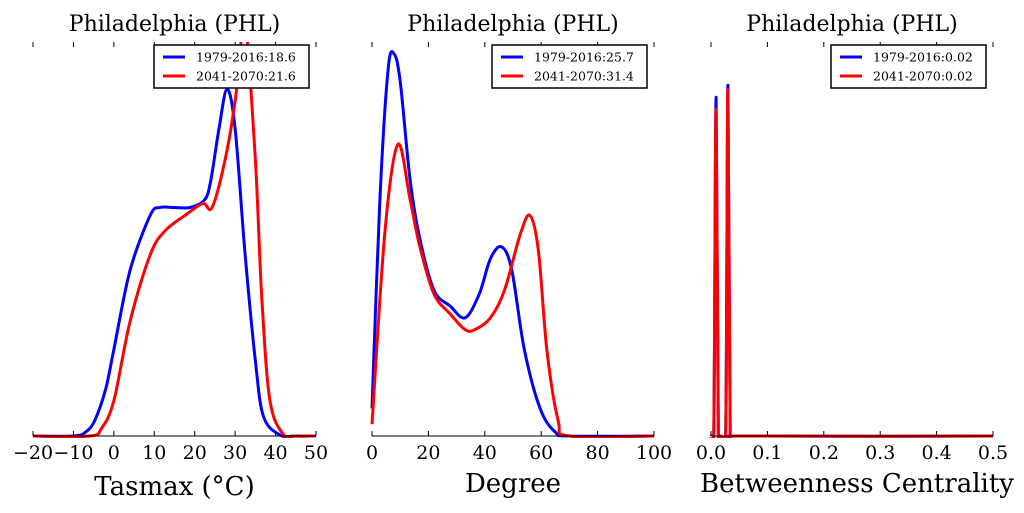 The image size is (1024, 513). What do you see at coordinates (154, 453) in the screenshot?
I see `x-tick-label: 10` at bounding box center [154, 453].